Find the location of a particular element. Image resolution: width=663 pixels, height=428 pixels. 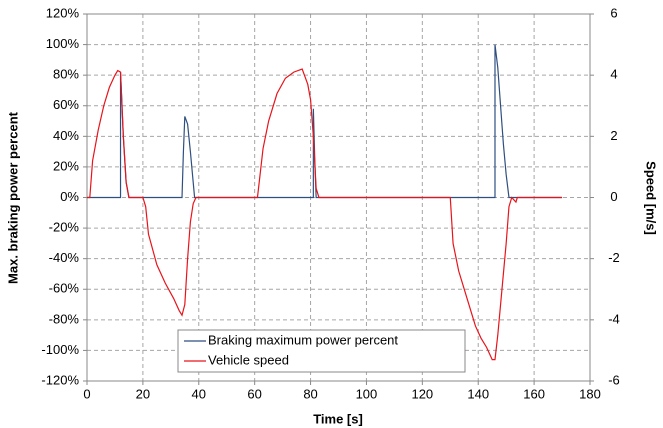

y-tick-label: 20% is located at coordinates (66, 165).